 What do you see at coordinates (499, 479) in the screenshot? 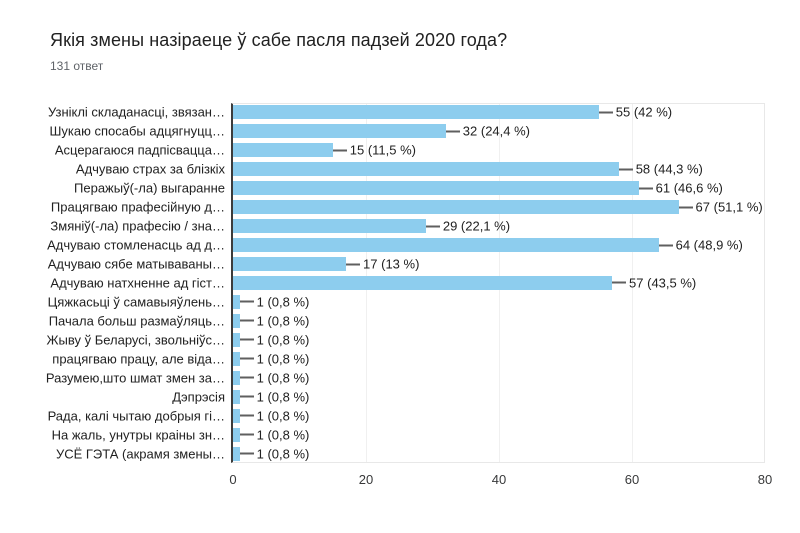
I see `x-axis-tick: 40` at bounding box center [499, 479].